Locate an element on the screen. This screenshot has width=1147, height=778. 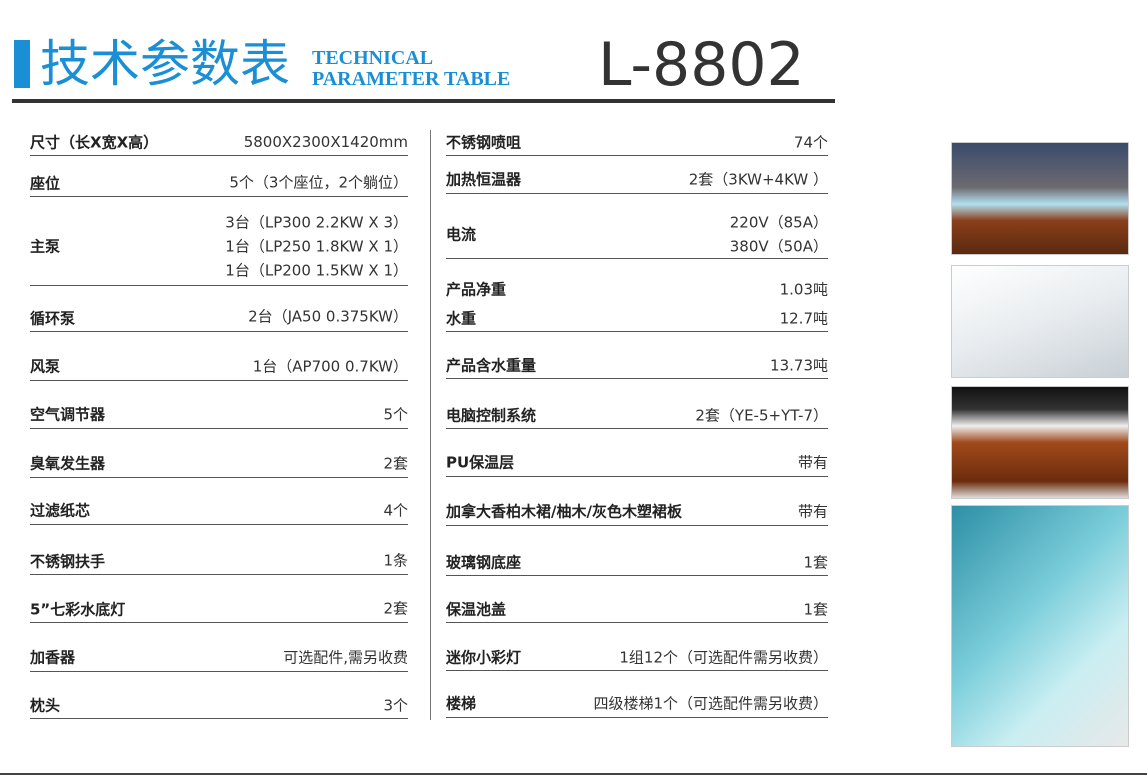
row-value: 1台（LP250 1.8KW X 1） is located at coordinates (316, 246).